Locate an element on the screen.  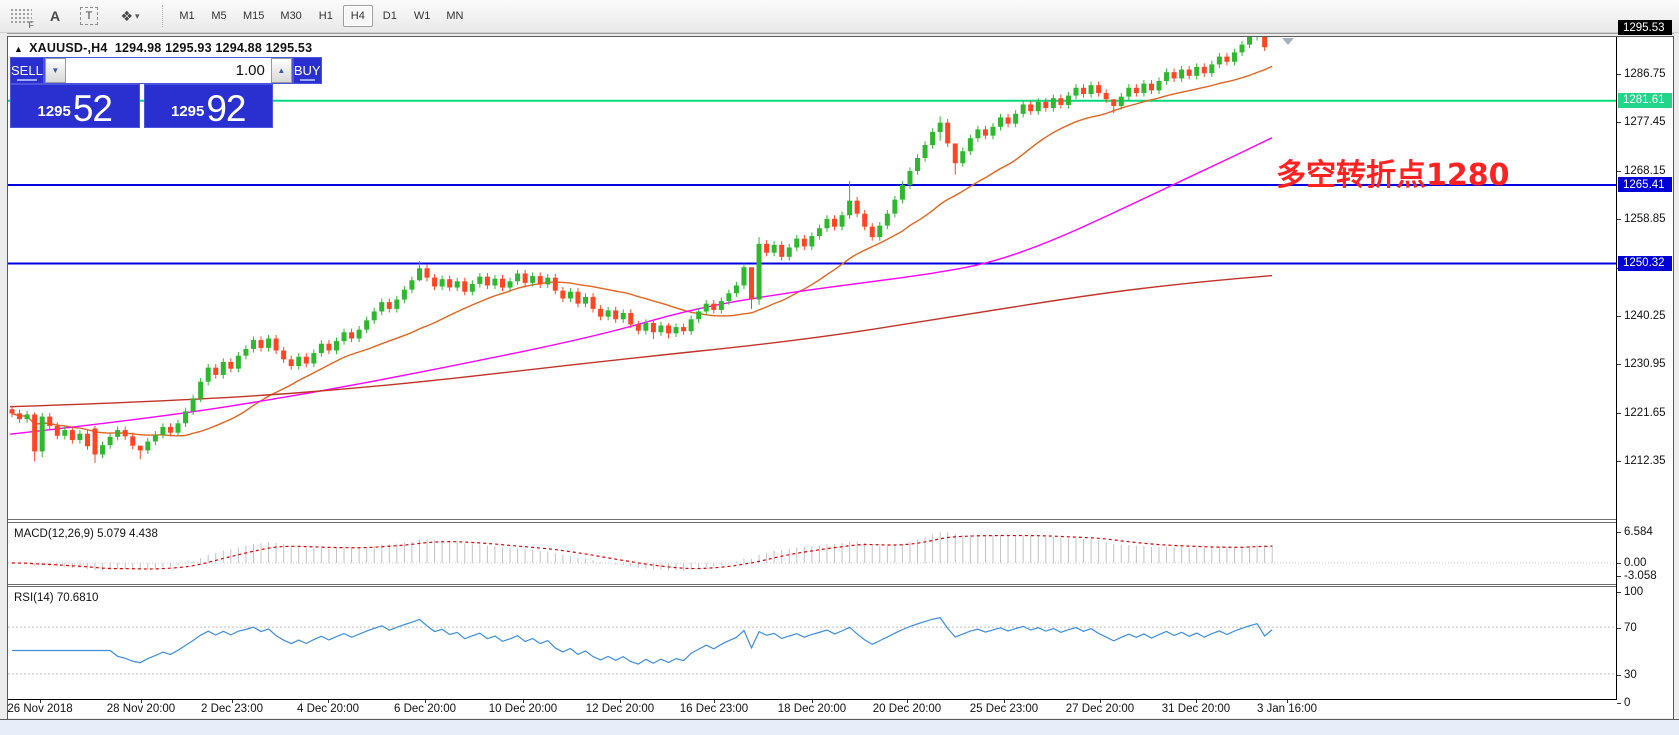
arrange-objects-icon: ❖ ▾ is located at coordinates (130, 16).